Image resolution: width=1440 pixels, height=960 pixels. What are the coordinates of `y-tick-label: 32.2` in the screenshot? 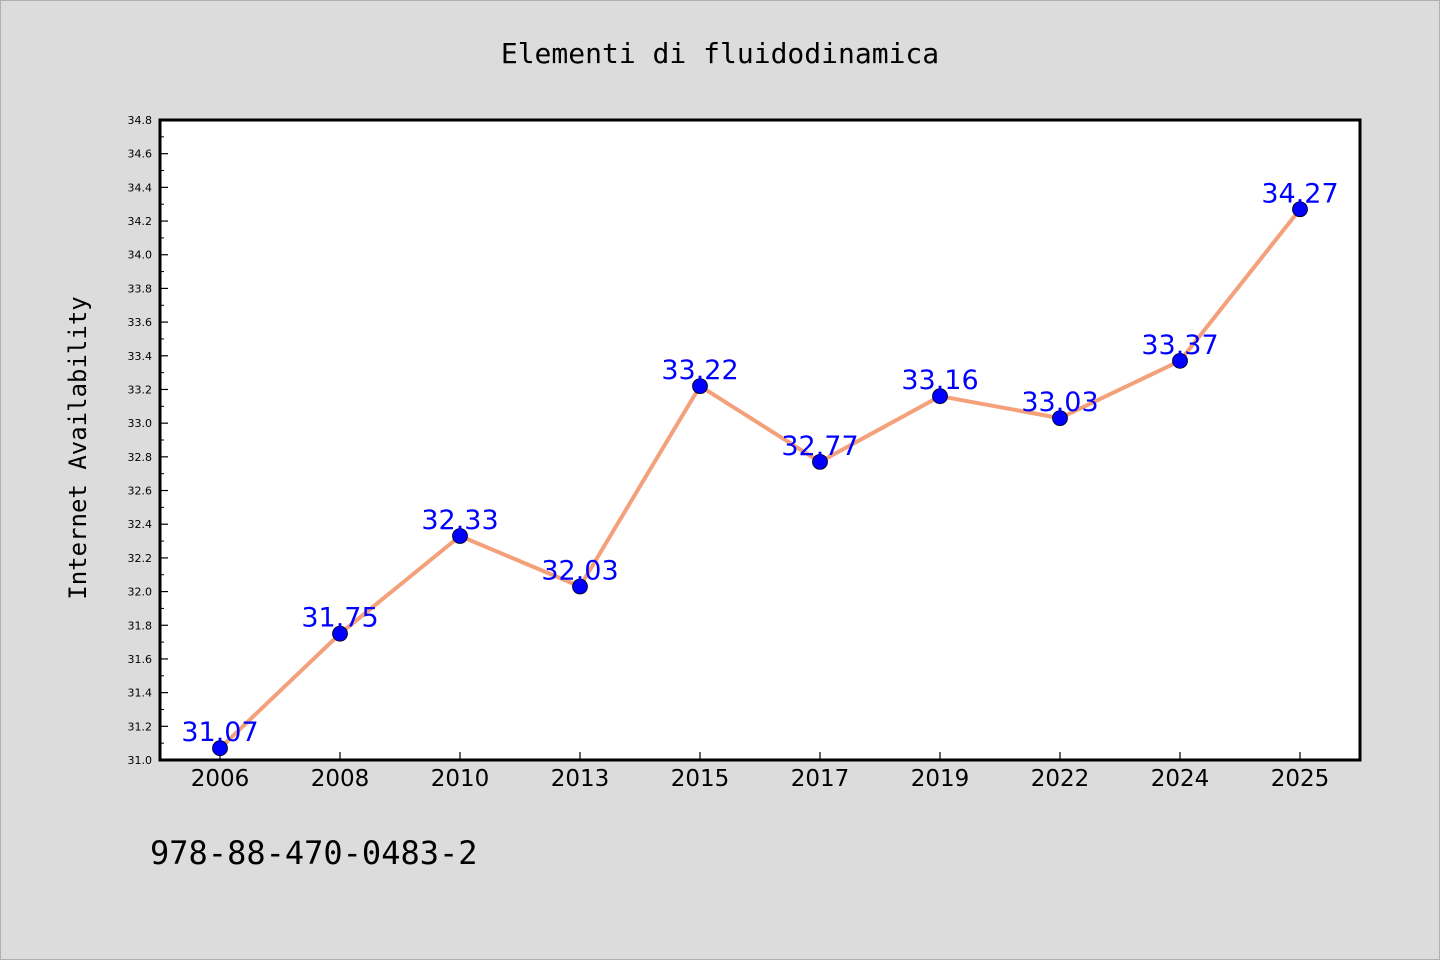 It's located at (140, 558).